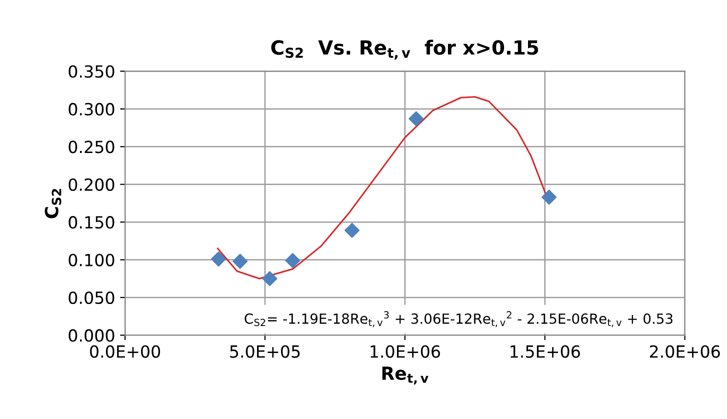 The height and width of the screenshot is (419, 727). What do you see at coordinates (125, 351) in the screenshot?
I see `x-tick-label: 0.0E+00` at bounding box center [125, 351].